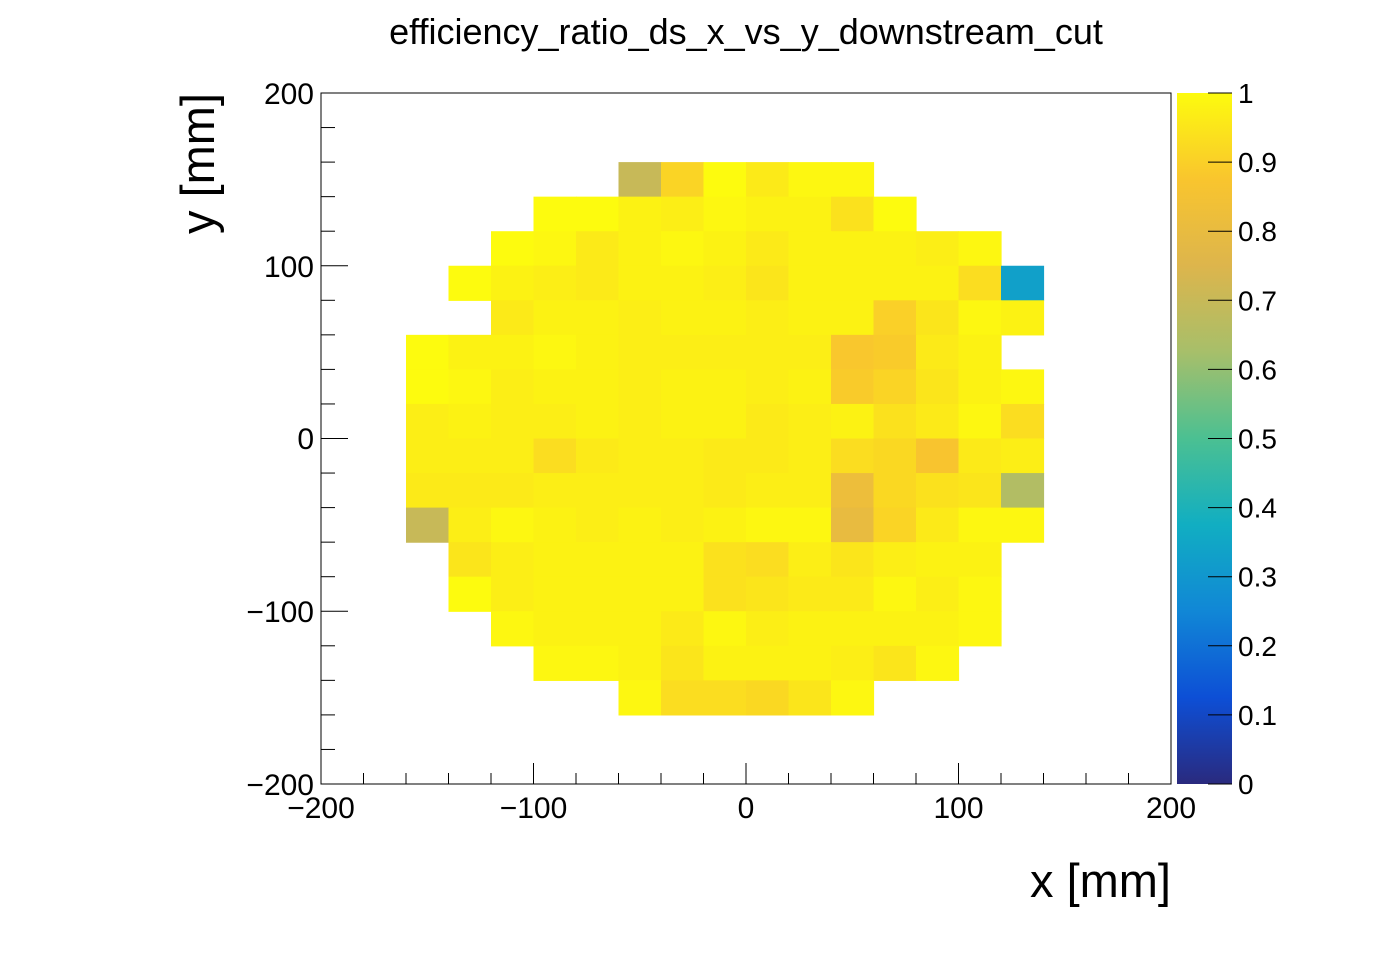  What do you see at coordinates (1257, 162) in the screenshot?
I see `colorbar-tick-label: 0.9` at bounding box center [1257, 162].